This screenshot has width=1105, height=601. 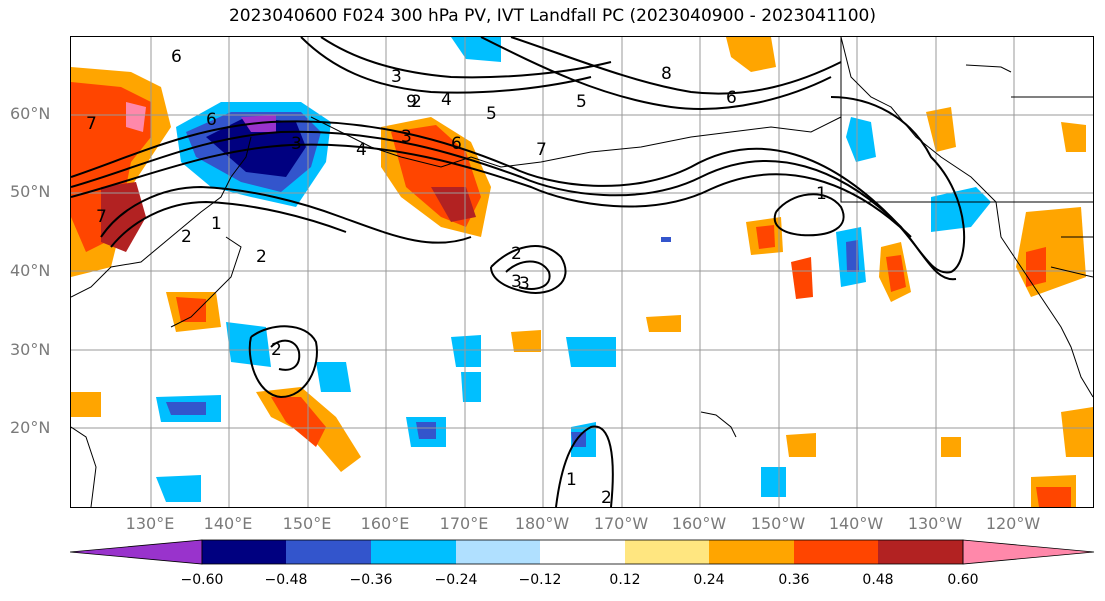 What do you see at coordinates (286, 580) in the screenshot?
I see `colorbar-tick: −0.48` at bounding box center [286, 580].